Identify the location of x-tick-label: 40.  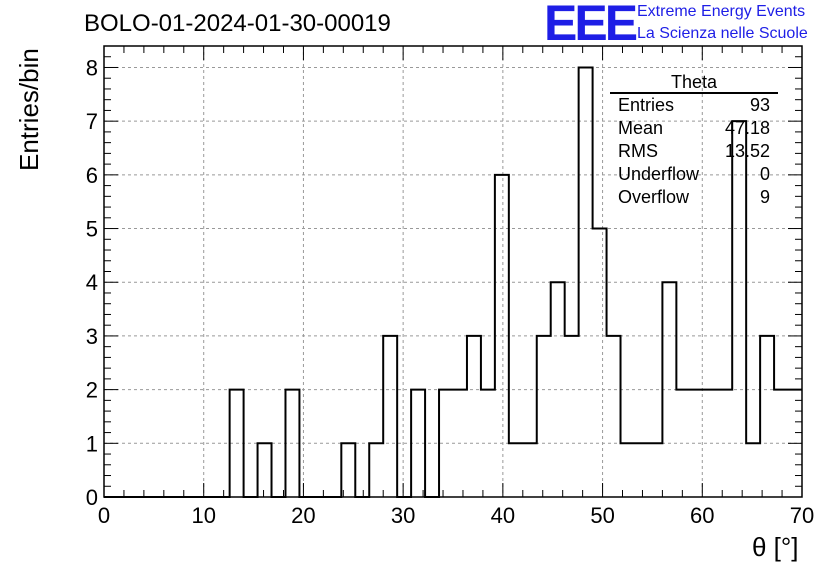
(503, 515).